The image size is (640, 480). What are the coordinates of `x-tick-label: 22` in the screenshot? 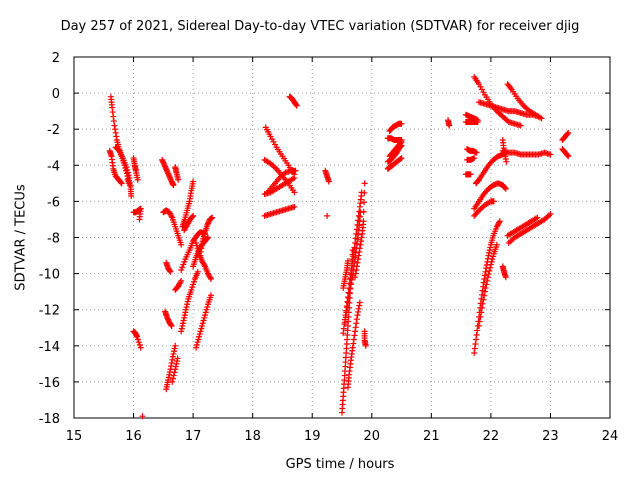 It's located at (491, 436).